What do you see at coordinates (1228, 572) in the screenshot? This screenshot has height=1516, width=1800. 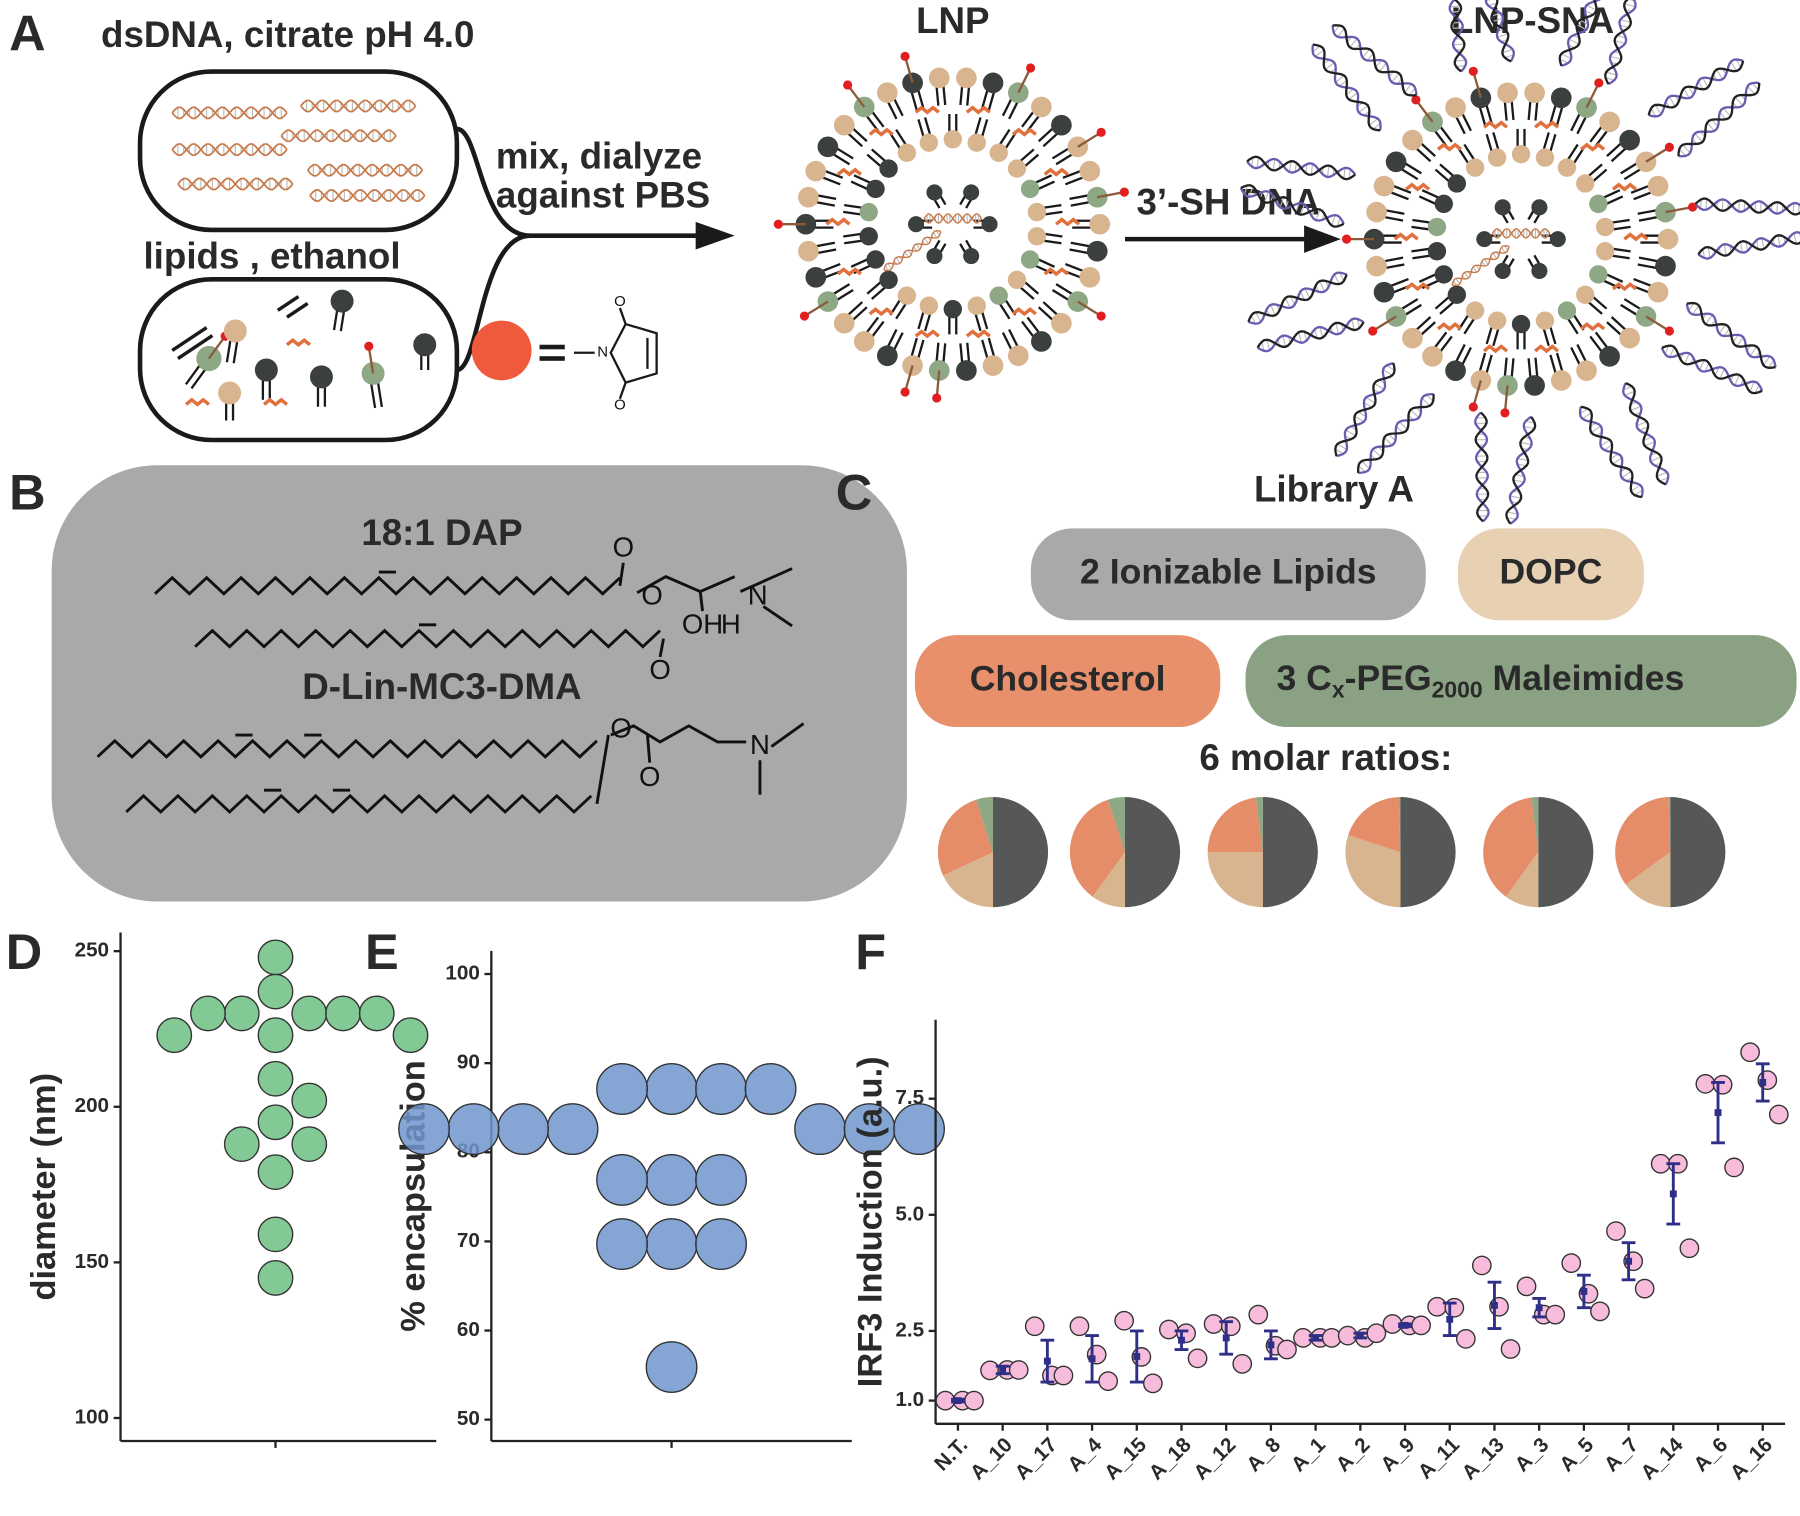 I see `component-label: 2 Ionizable Lipids` at bounding box center [1228, 572].